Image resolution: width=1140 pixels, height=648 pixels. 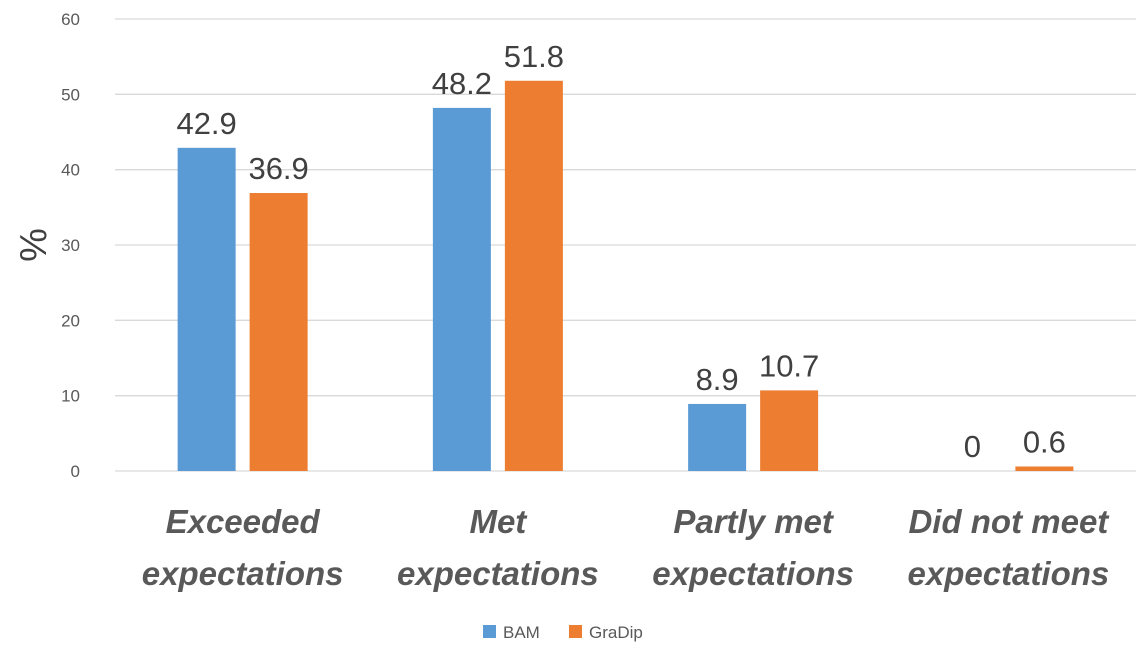 I want to click on y-tick-label: 0, so click(x=75, y=471).